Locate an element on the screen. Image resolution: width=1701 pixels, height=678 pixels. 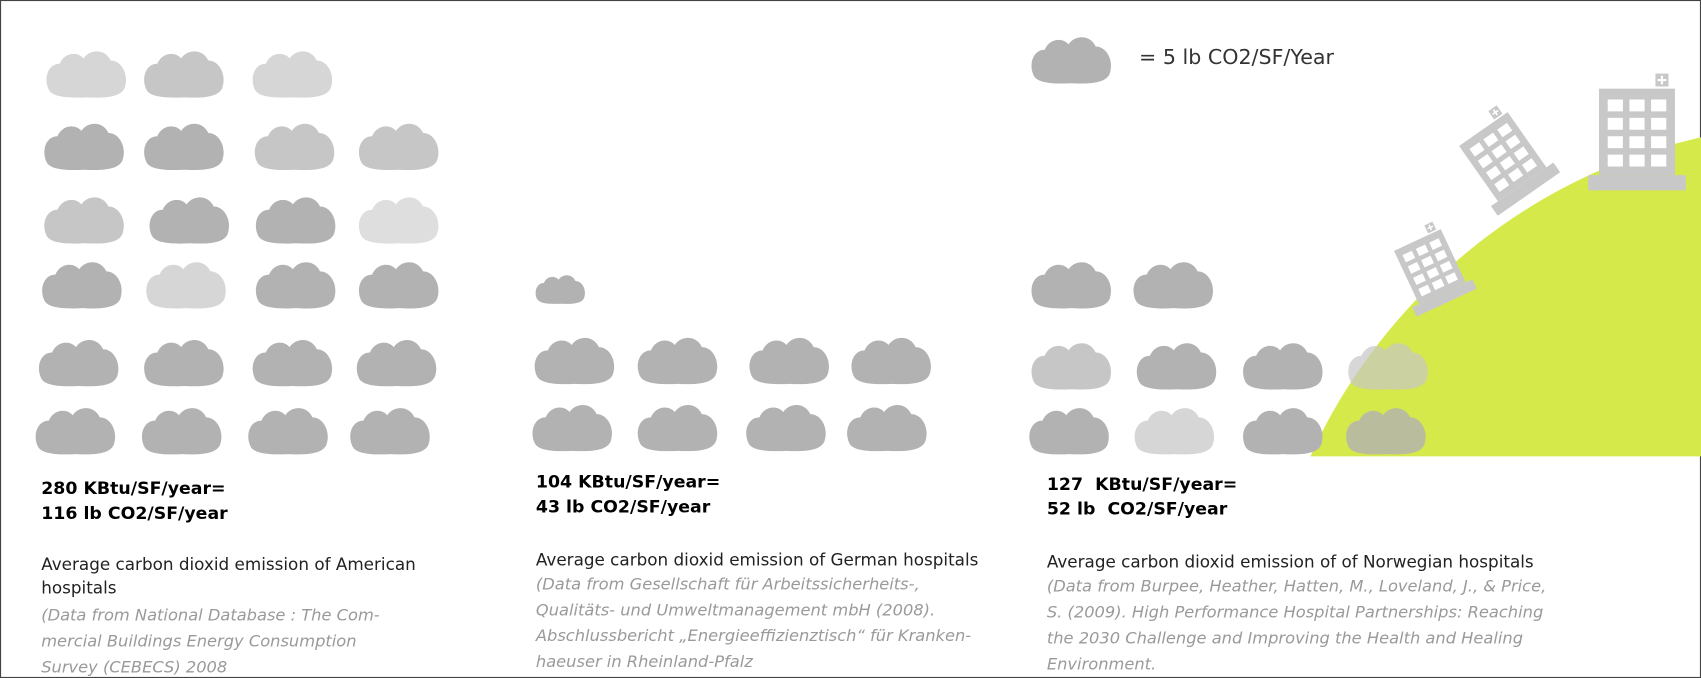
hospital-big is located at coordinates (1637, 132).